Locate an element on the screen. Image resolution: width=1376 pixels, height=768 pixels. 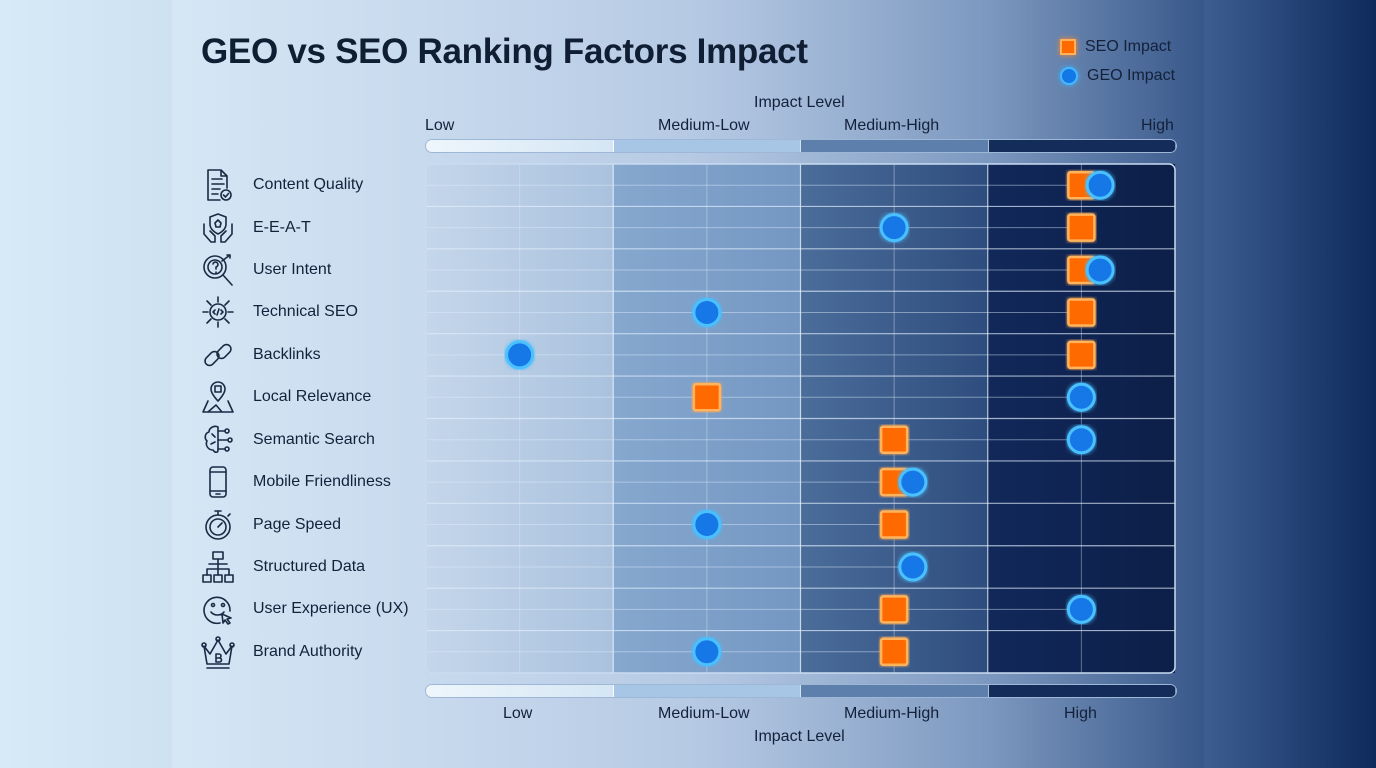
factor-label: Backlinks is located at coordinates (287, 354).